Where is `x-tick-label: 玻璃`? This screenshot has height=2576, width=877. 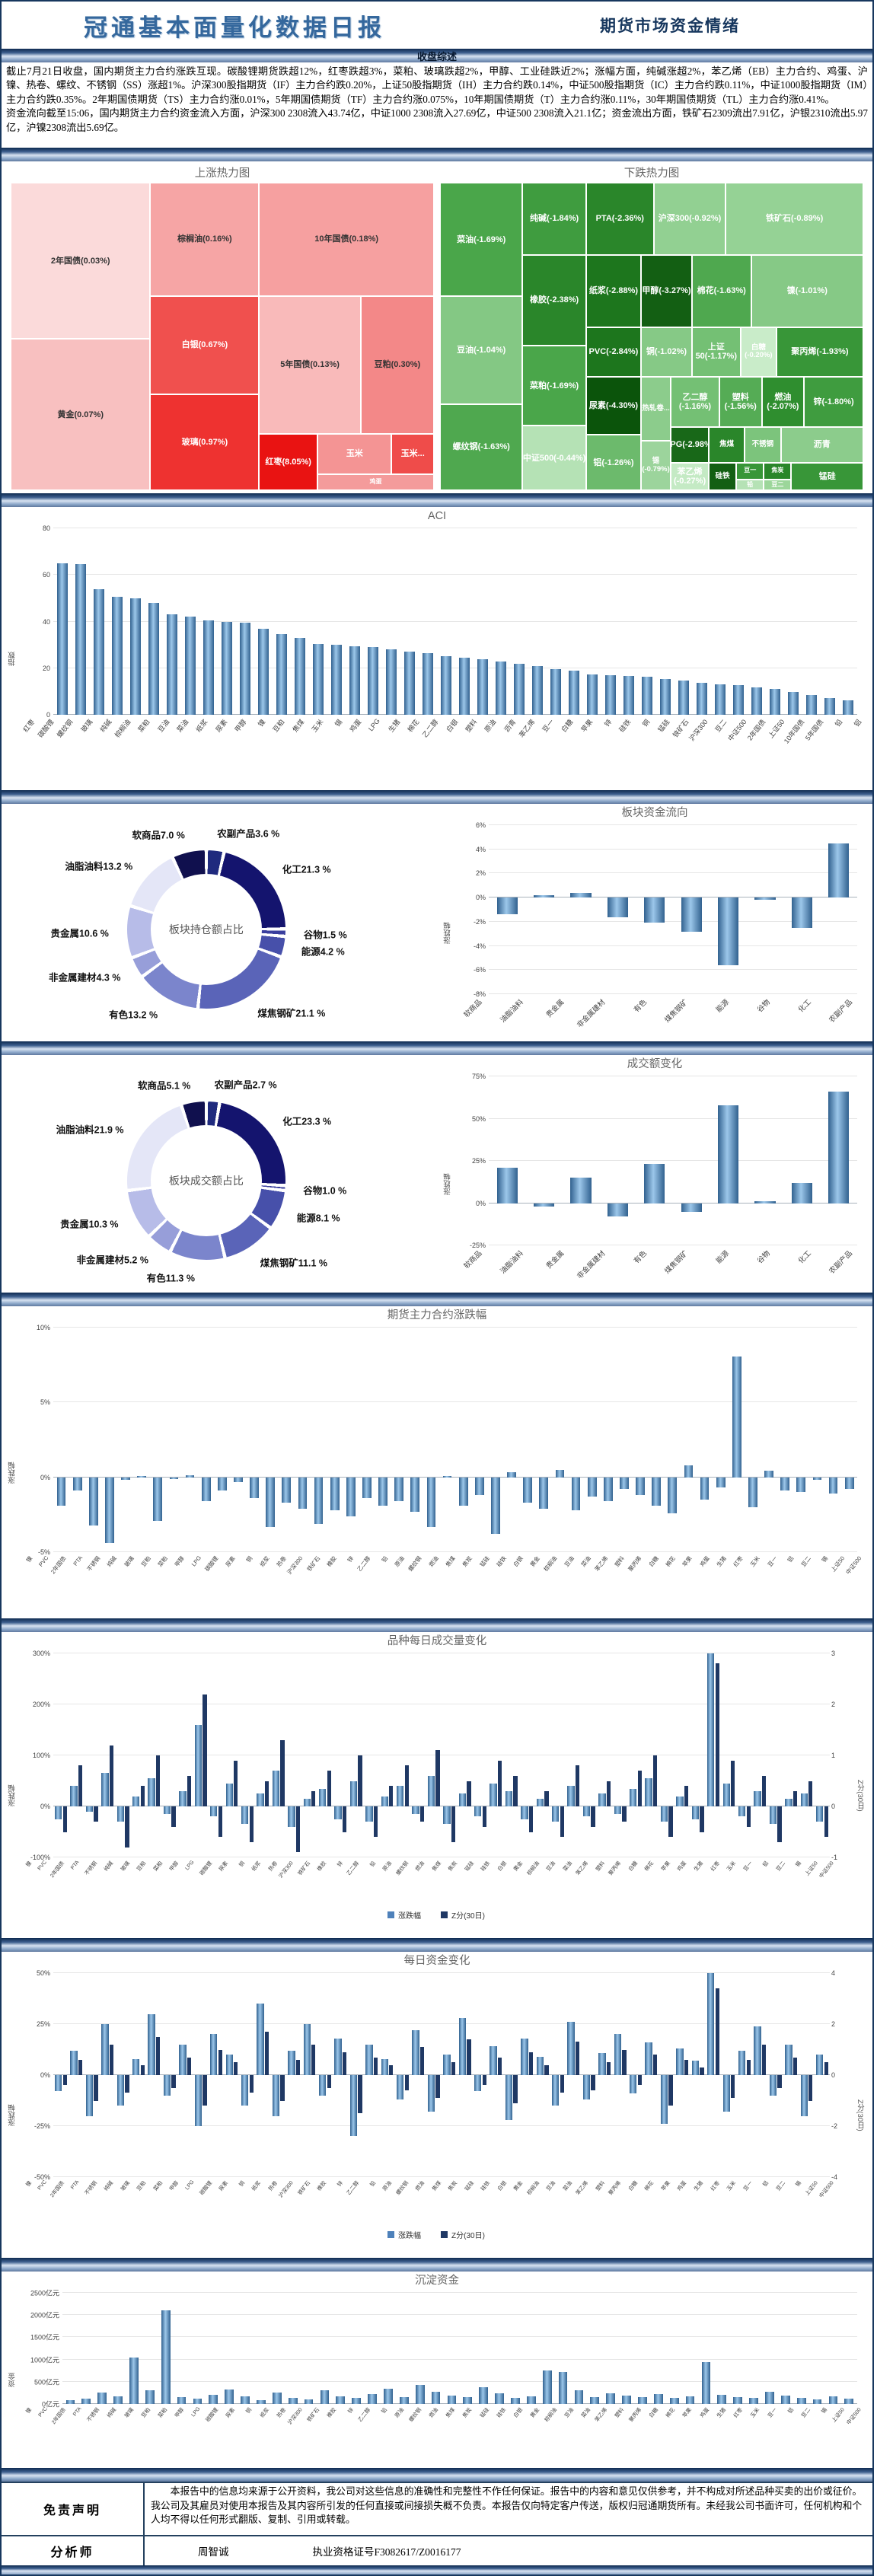
x-tick-label: 玻璃 is located at coordinates (129, 2413).